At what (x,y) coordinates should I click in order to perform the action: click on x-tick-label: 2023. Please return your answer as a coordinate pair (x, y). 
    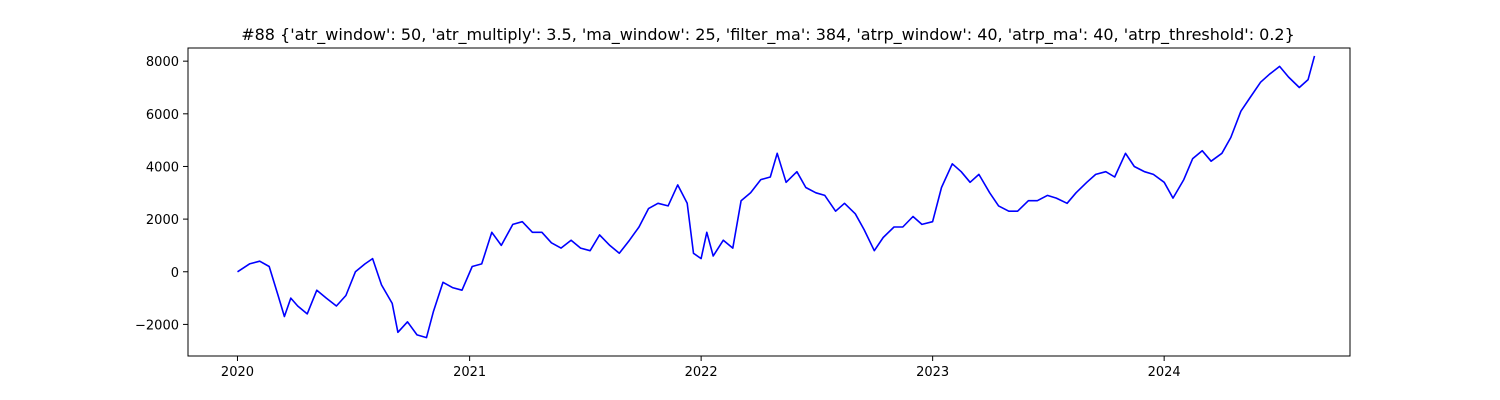
    Looking at the image, I should click on (932, 372).